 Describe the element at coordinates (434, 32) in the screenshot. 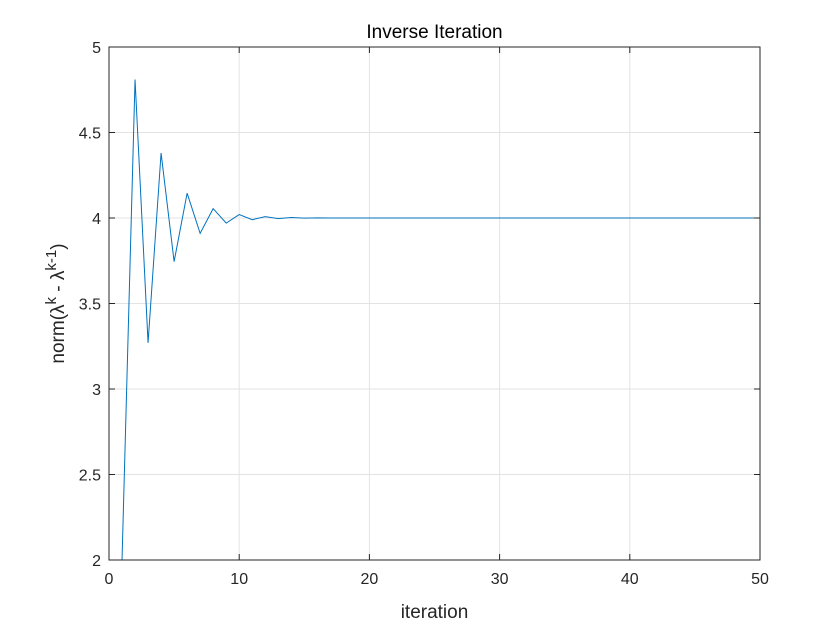

I see `chart-title: Inverse Iteration` at that location.